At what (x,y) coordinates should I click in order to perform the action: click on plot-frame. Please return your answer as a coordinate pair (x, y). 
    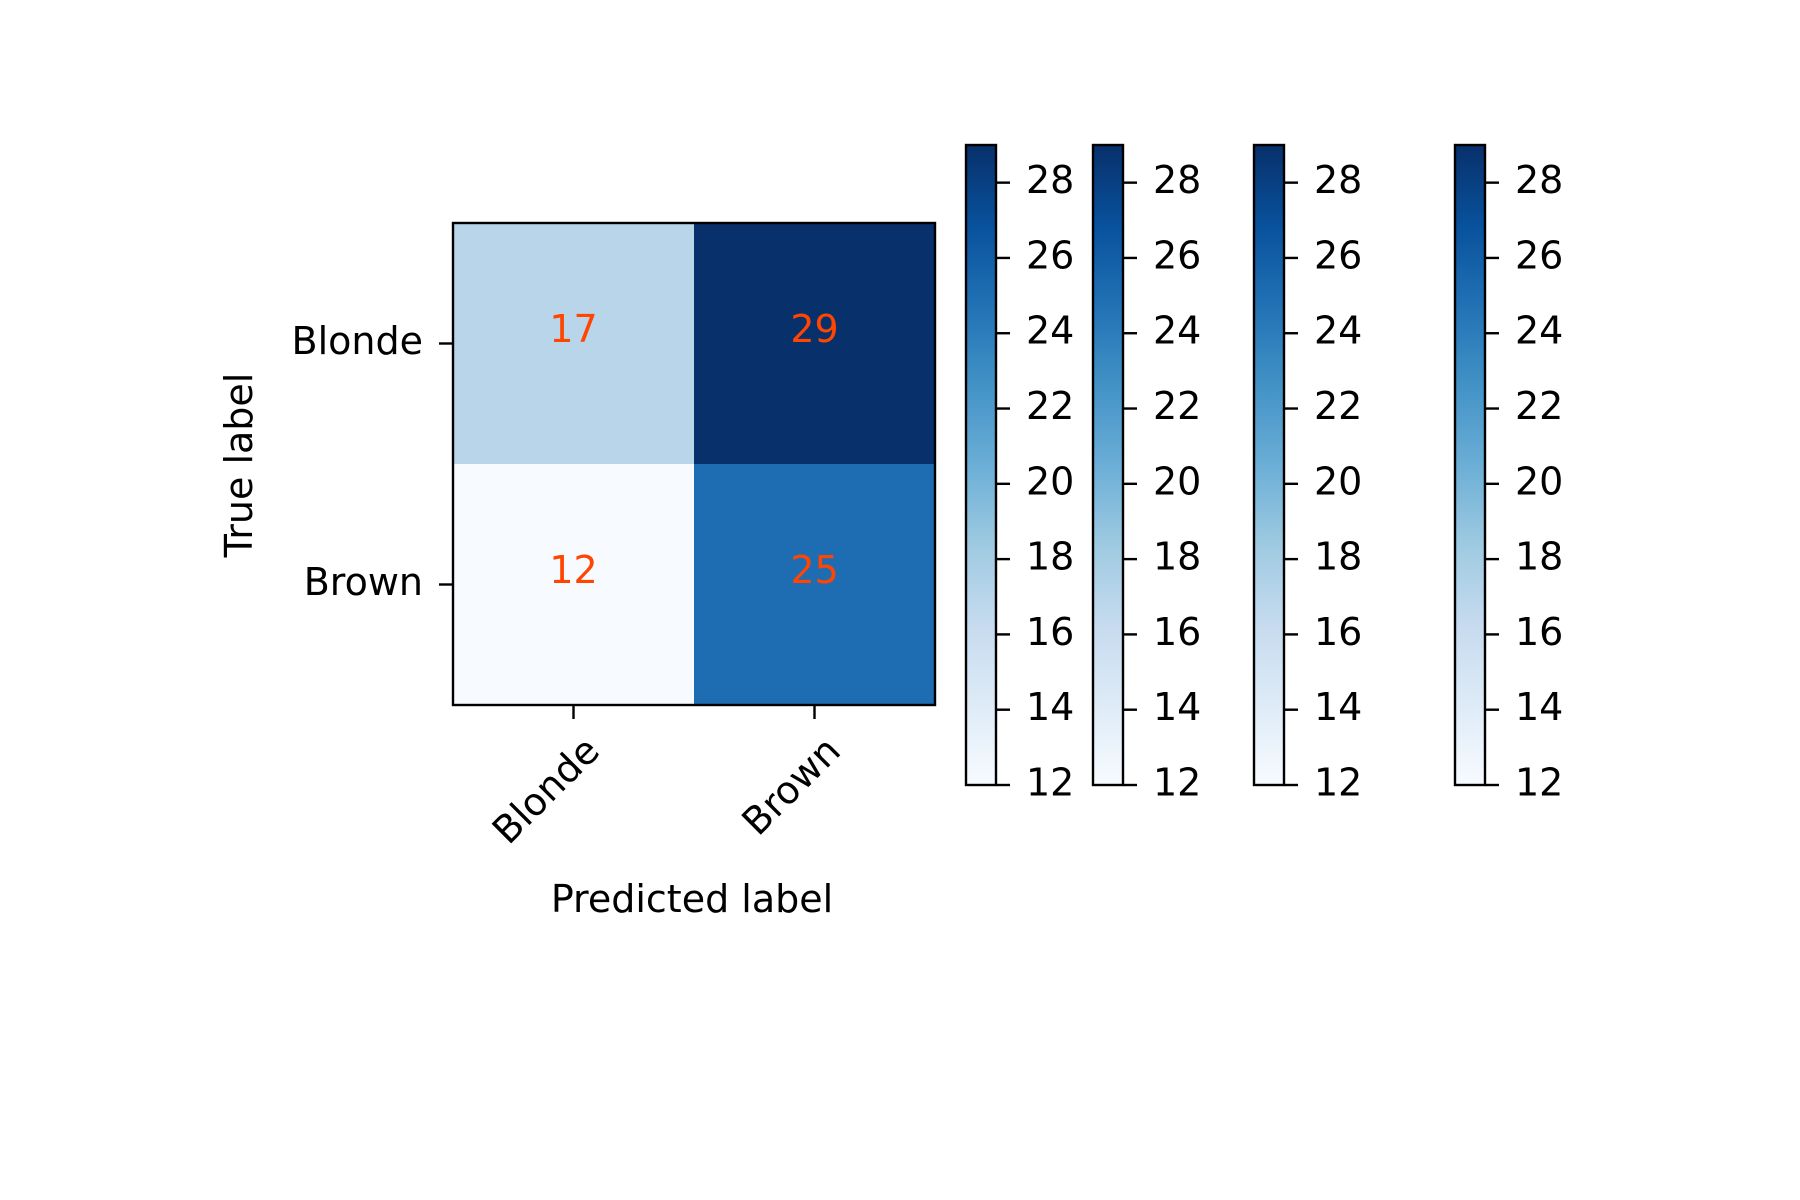
    Looking at the image, I should click on (694, 464).